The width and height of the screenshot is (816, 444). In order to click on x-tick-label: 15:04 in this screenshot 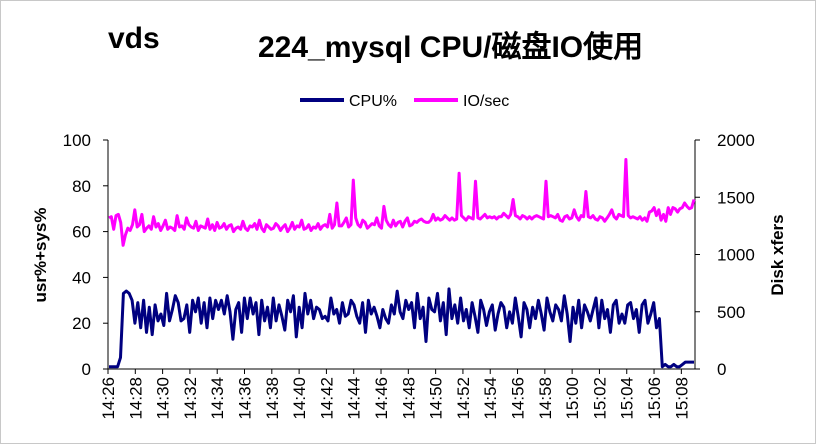, I will do `click(627, 398)`.